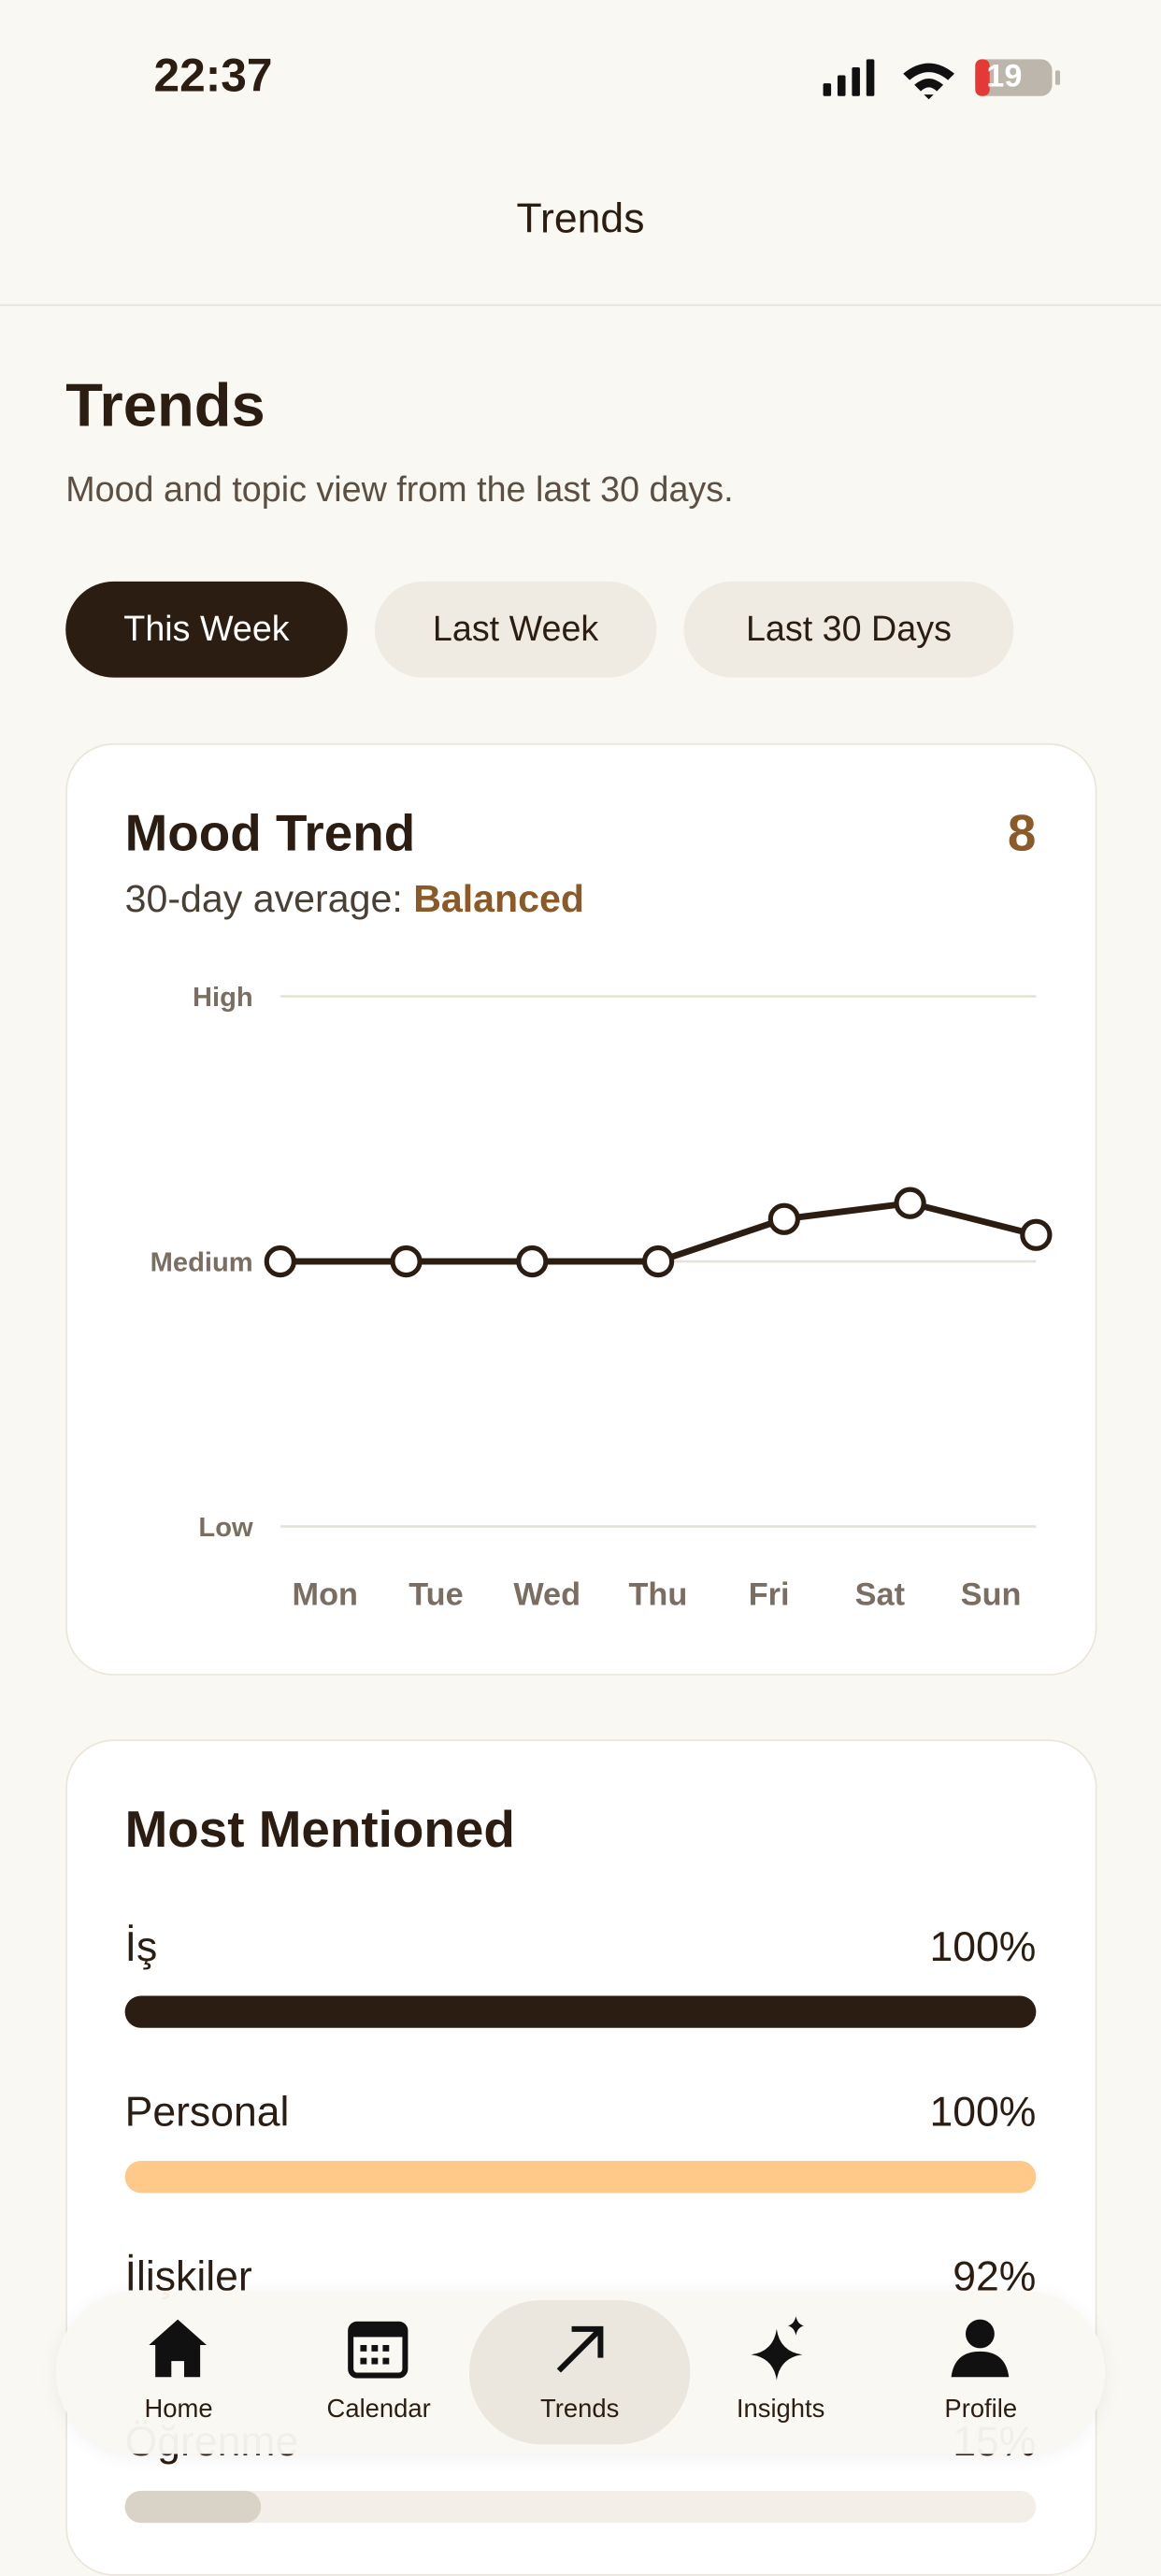  What do you see at coordinates (658, 1595) in the screenshot?
I see `x-tick-label: Thu` at bounding box center [658, 1595].